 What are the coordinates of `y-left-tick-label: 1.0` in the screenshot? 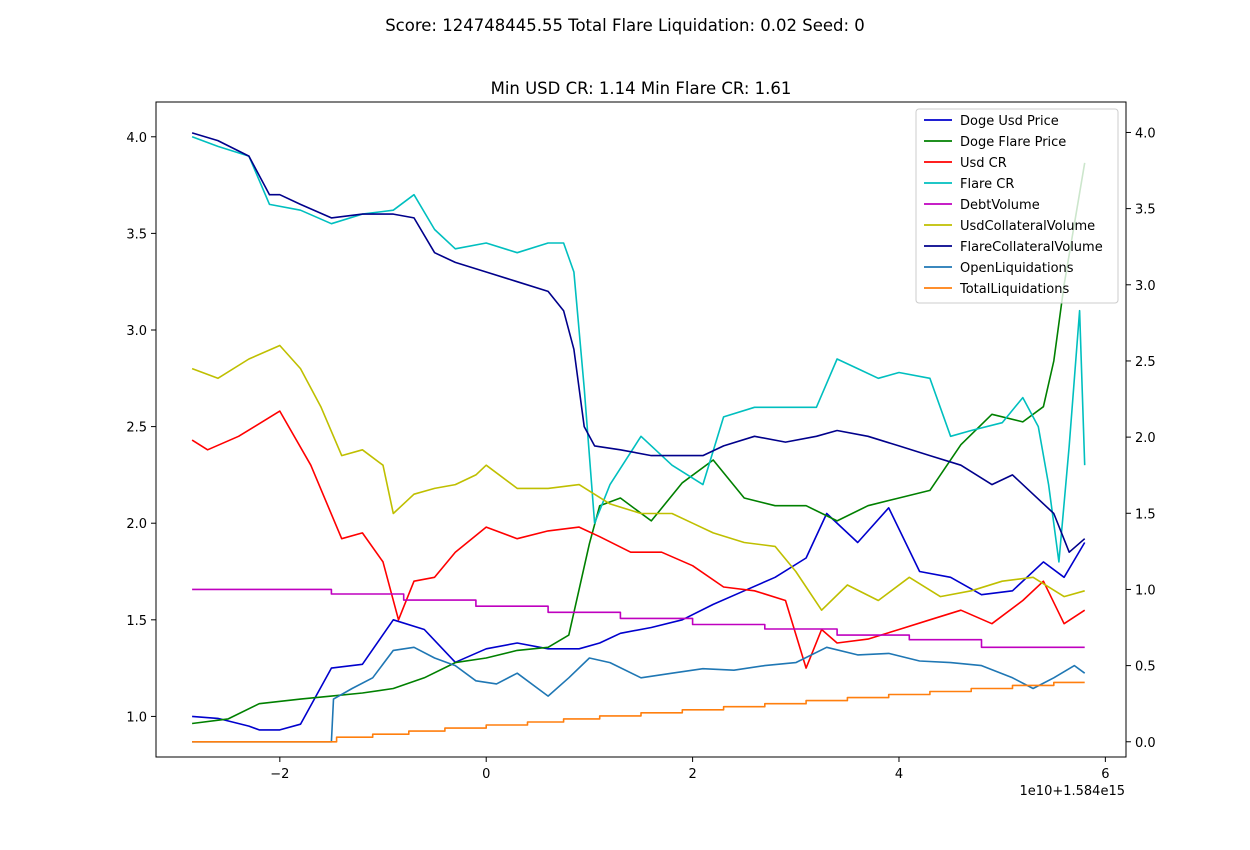 It's located at (136, 717).